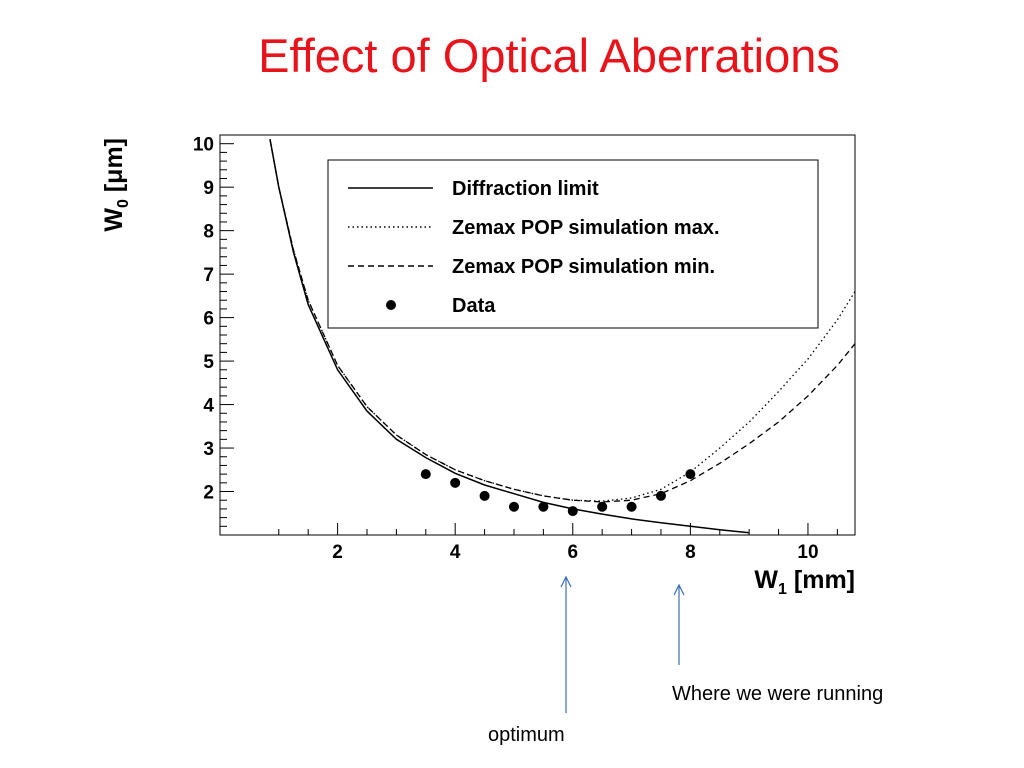  What do you see at coordinates (391, 305) in the screenshot?
I see `legend-swatch-point` at bounding box center [391, 305].